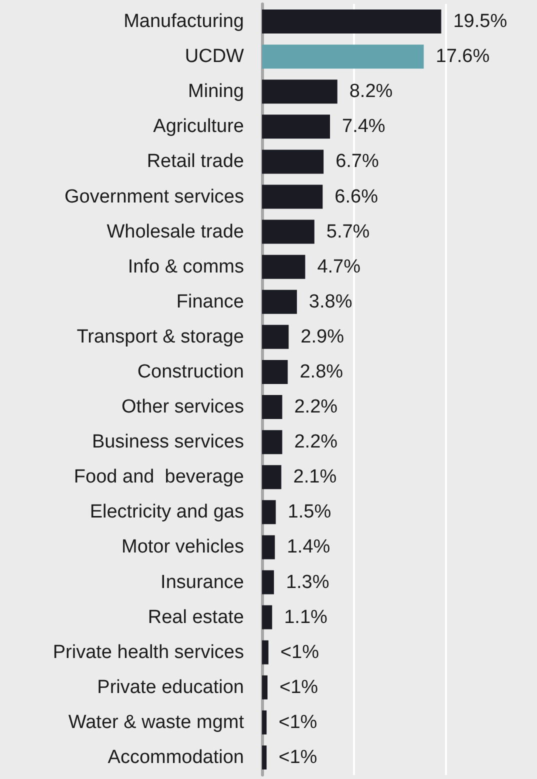  I want to click on y-tick-label: Water & waste mgmt, so click(156, 722).